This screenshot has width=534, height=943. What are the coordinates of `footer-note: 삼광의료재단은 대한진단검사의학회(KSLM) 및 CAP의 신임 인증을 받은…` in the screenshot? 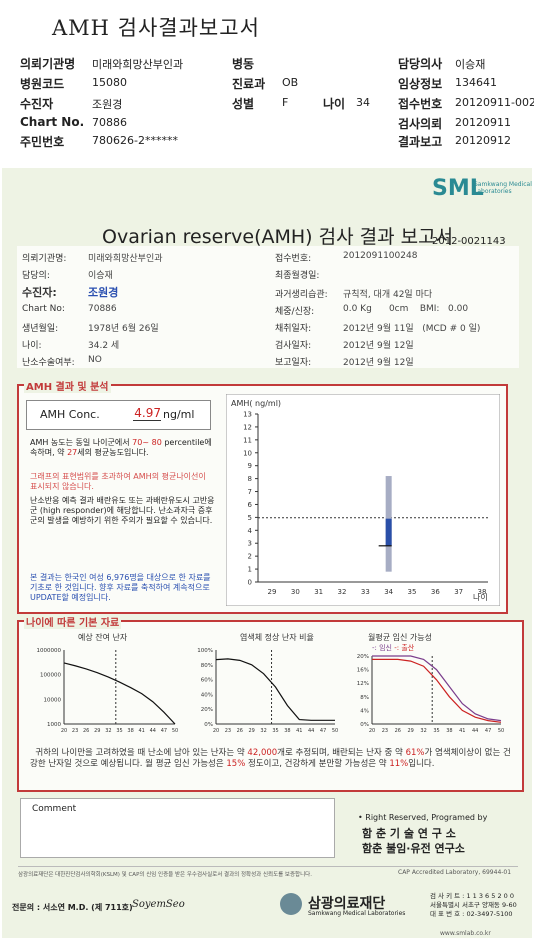 It's located at (165, 875).